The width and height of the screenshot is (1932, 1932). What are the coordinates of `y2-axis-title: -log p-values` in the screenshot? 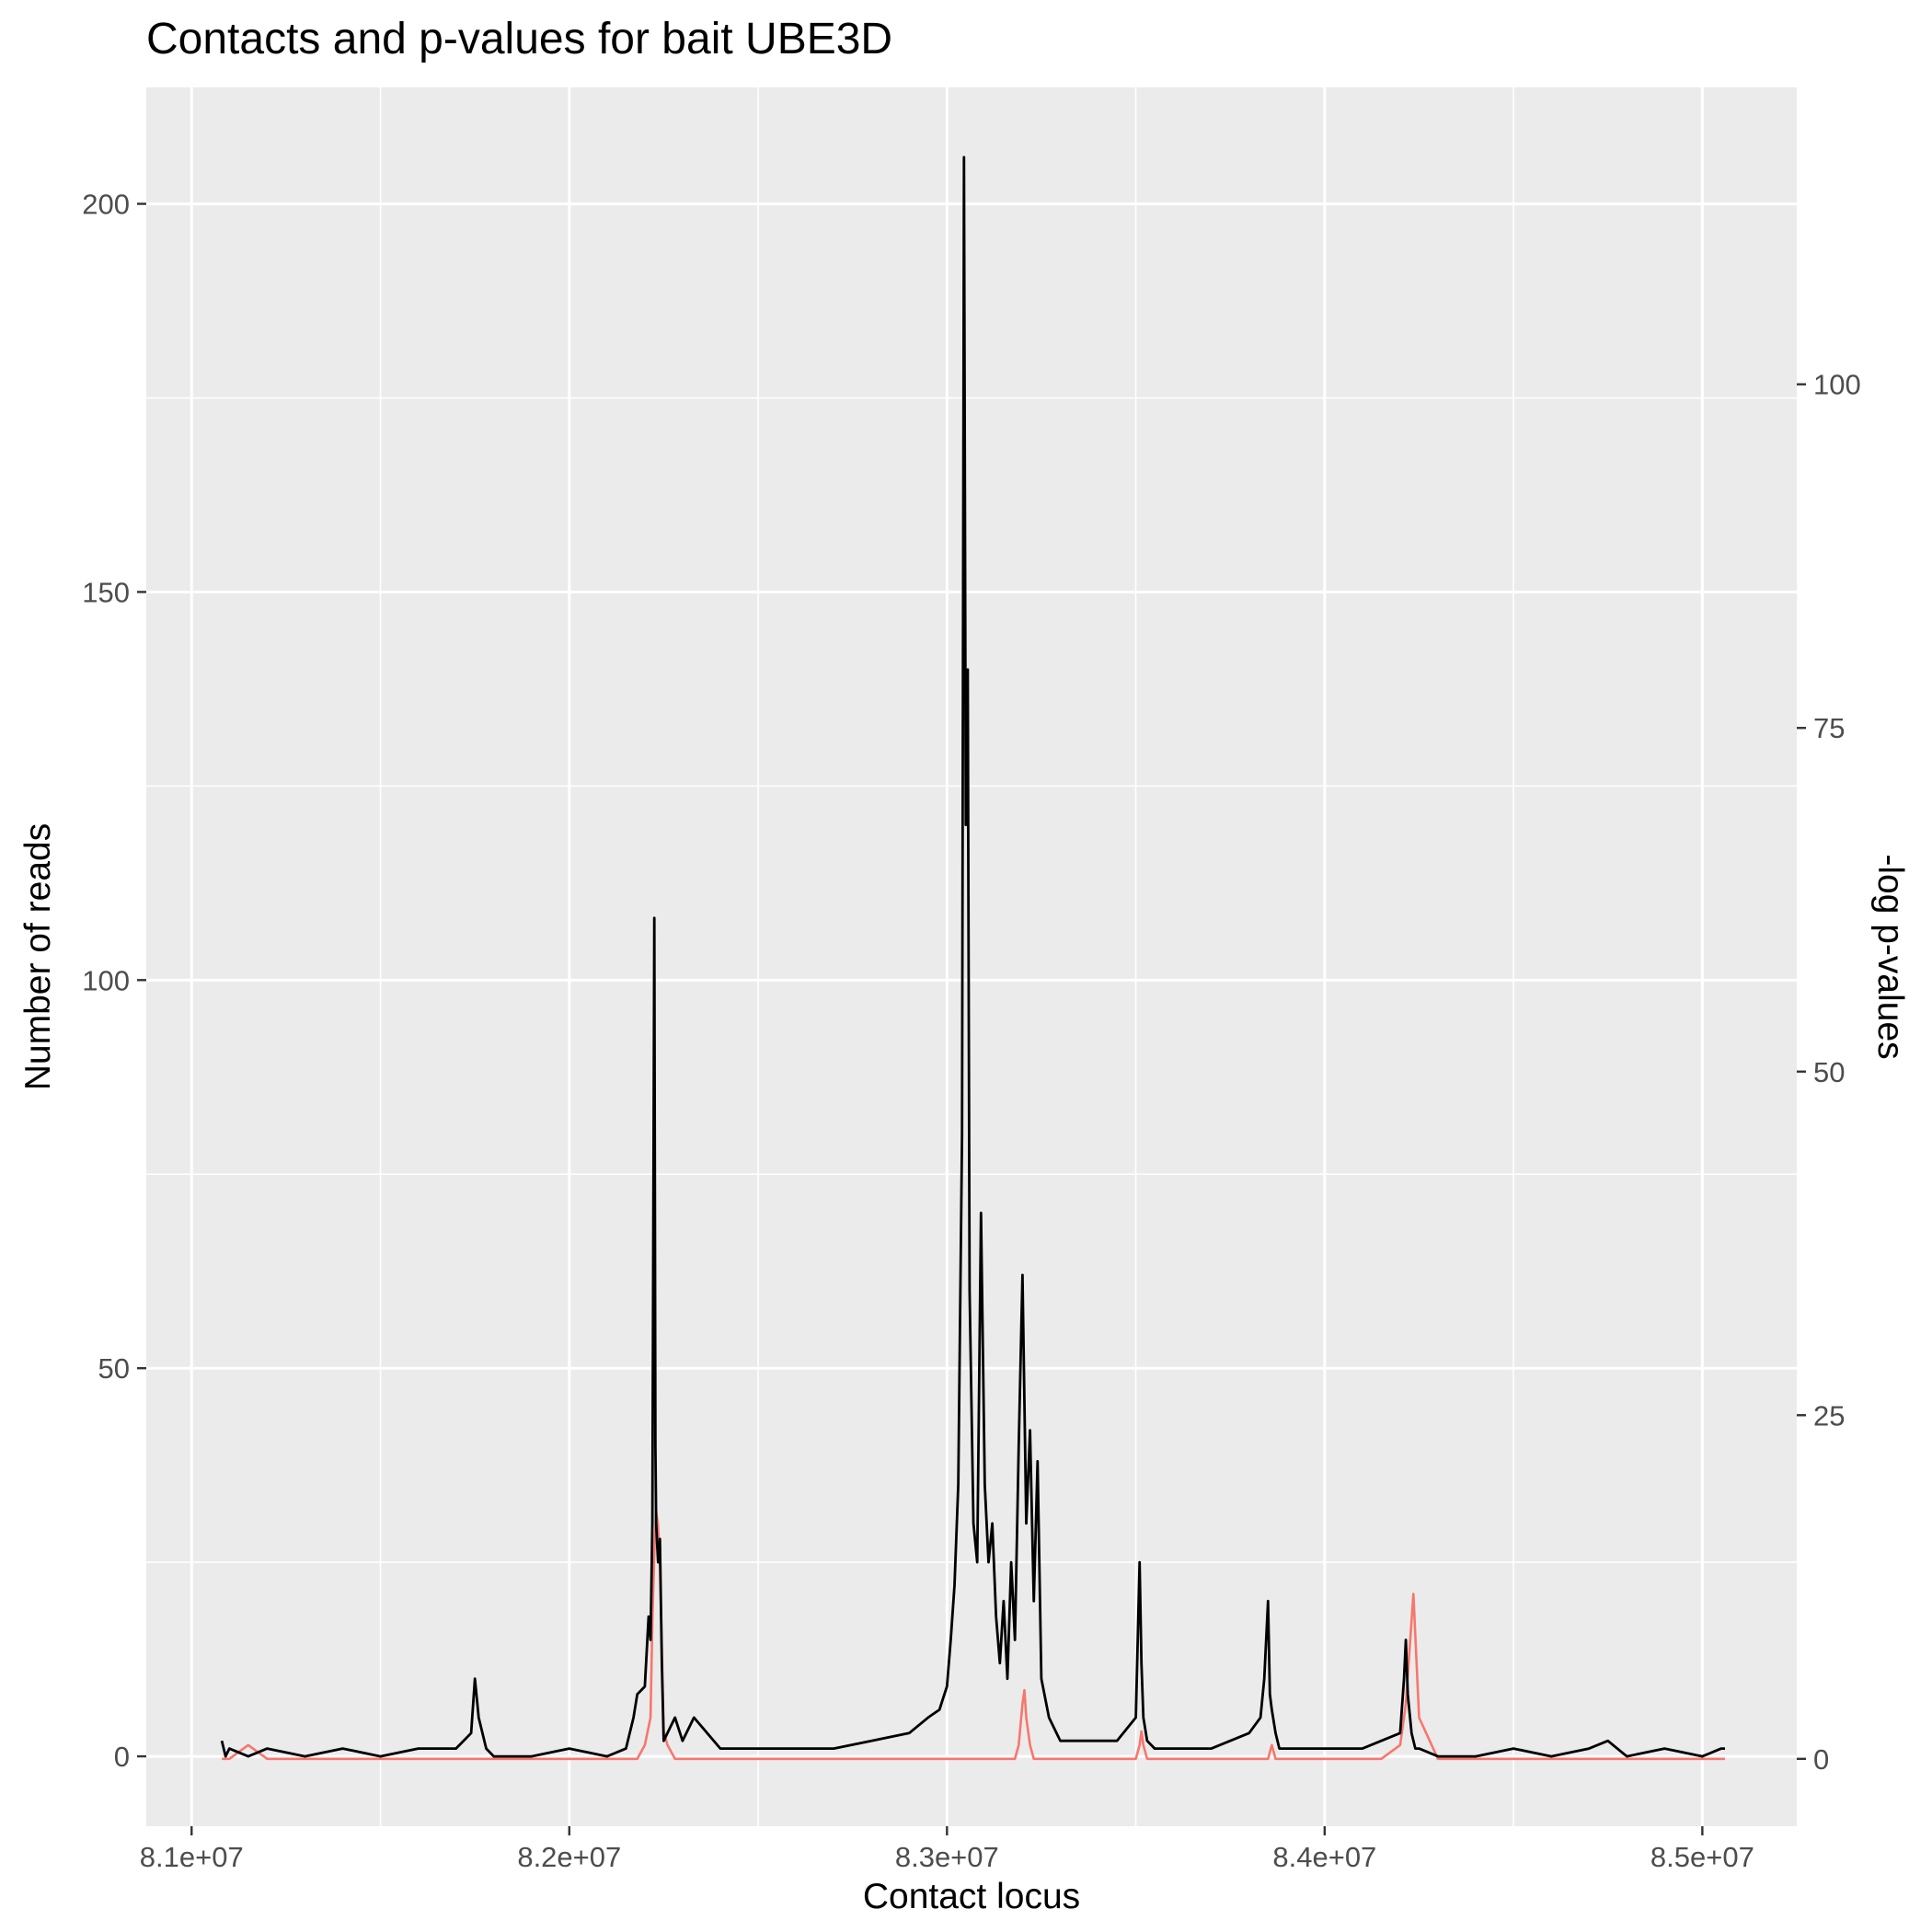 It's located at (1890, 956).